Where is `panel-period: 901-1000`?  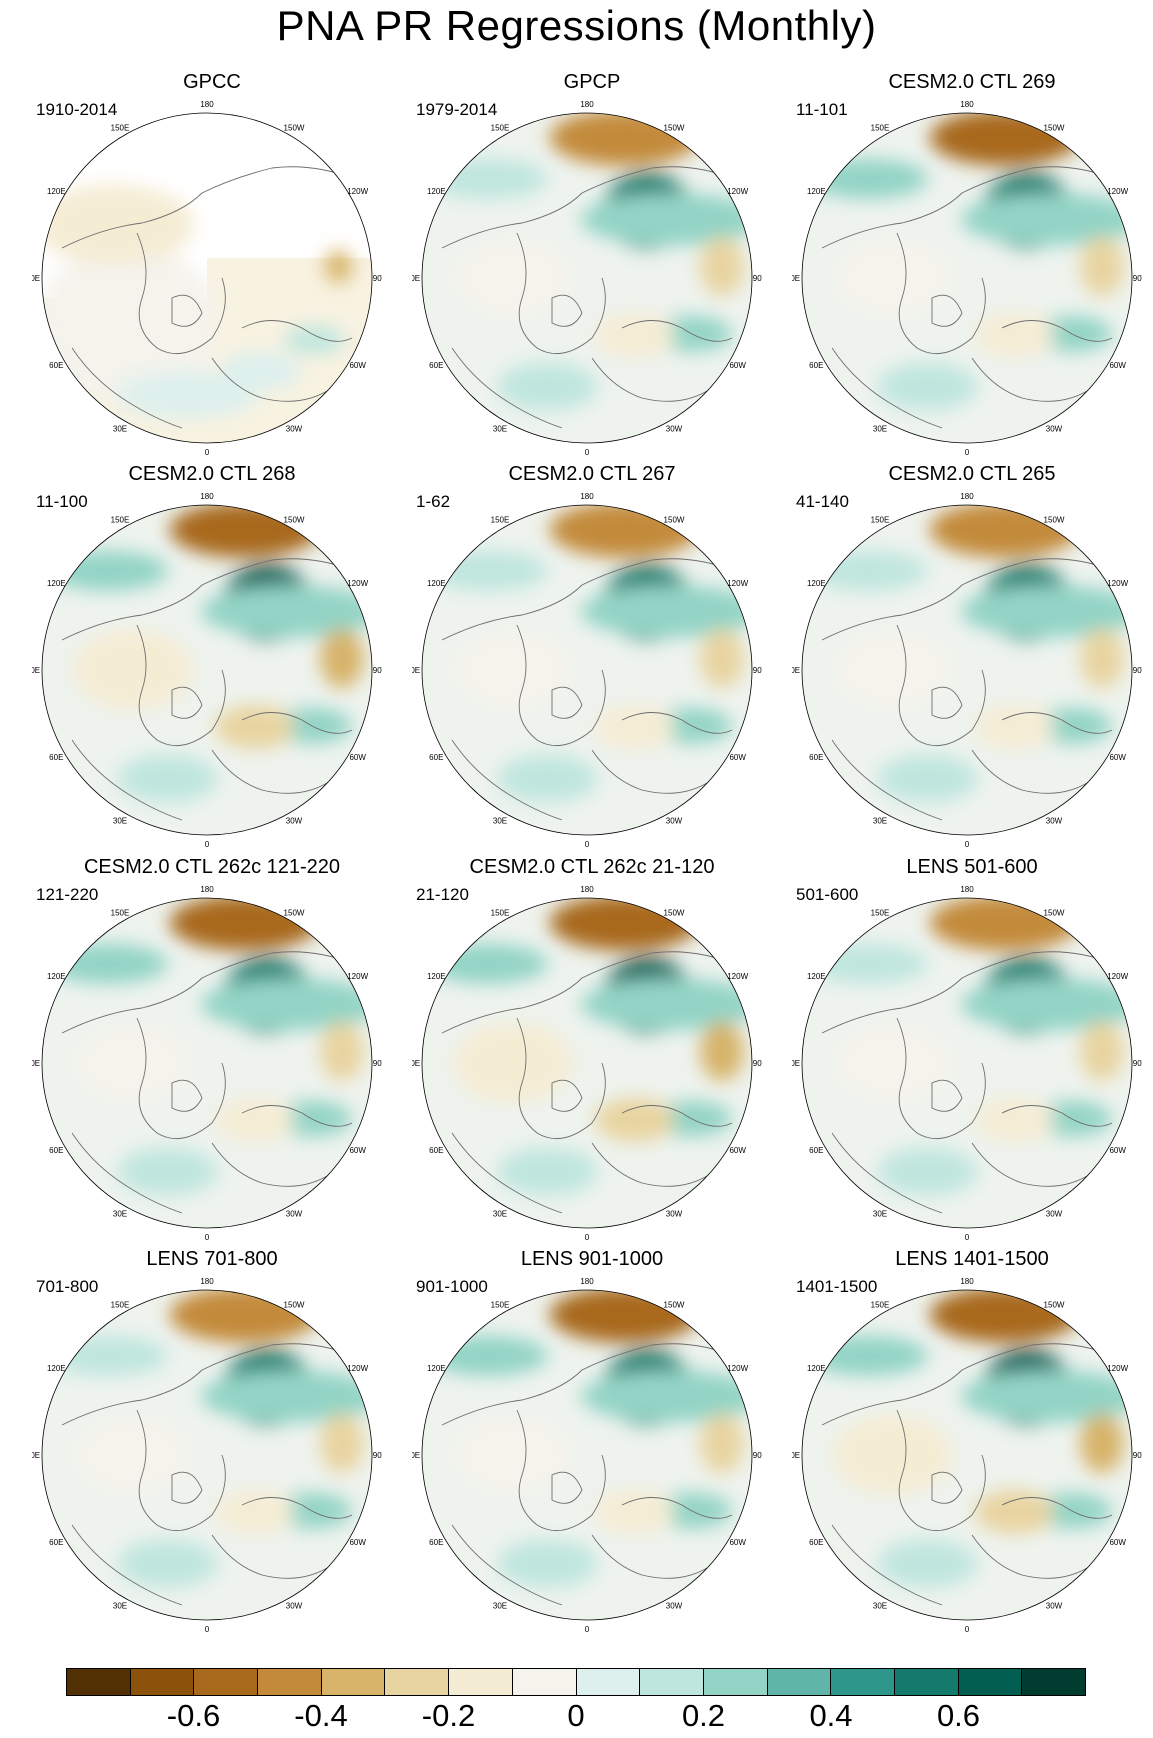
panel-period: 901-1000 is located at coordinates (452, 1286).